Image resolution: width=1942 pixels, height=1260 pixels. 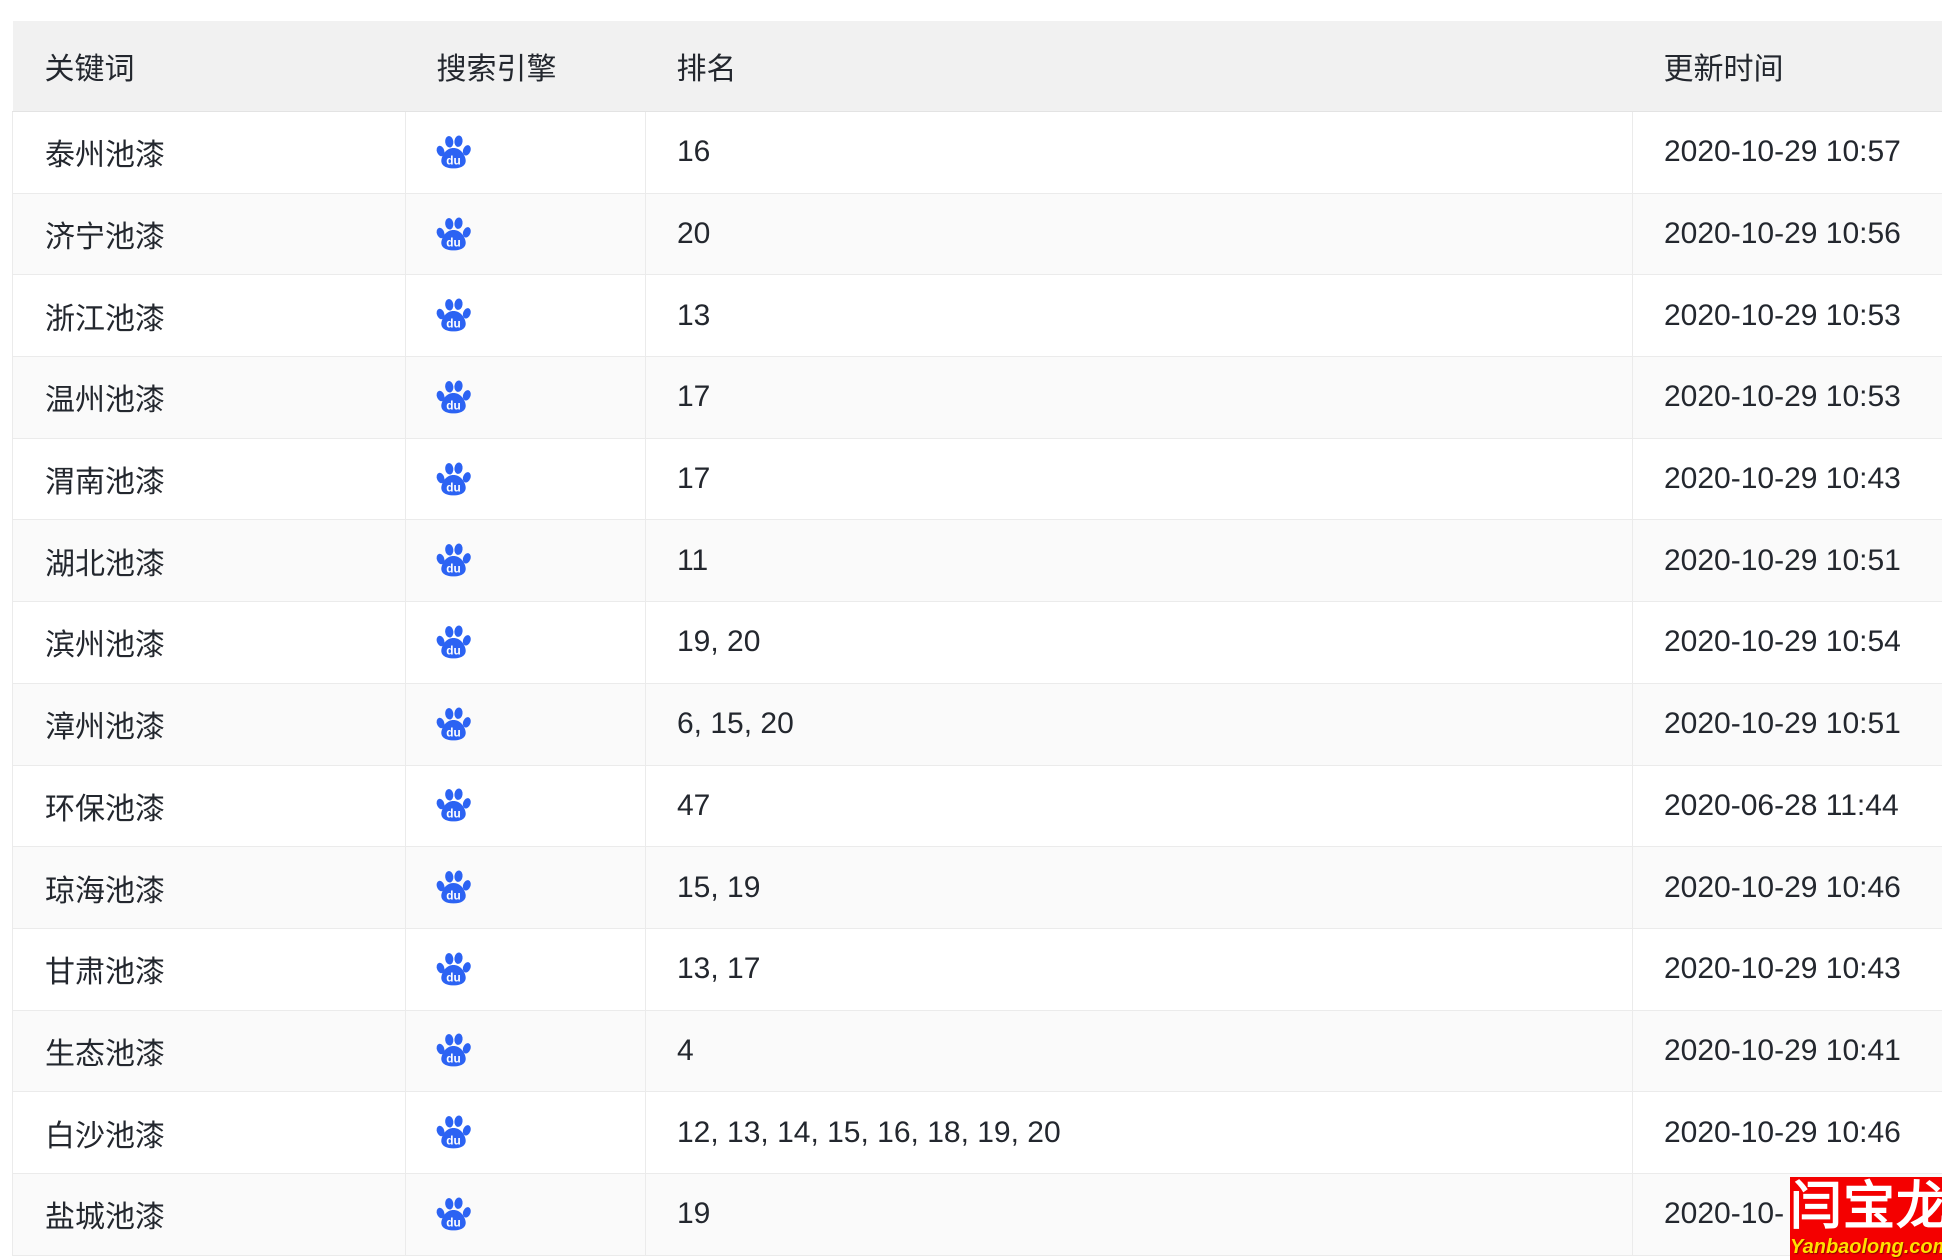 I want to click on keyword-text: 滨州池漆, so click(x=105, y=646).